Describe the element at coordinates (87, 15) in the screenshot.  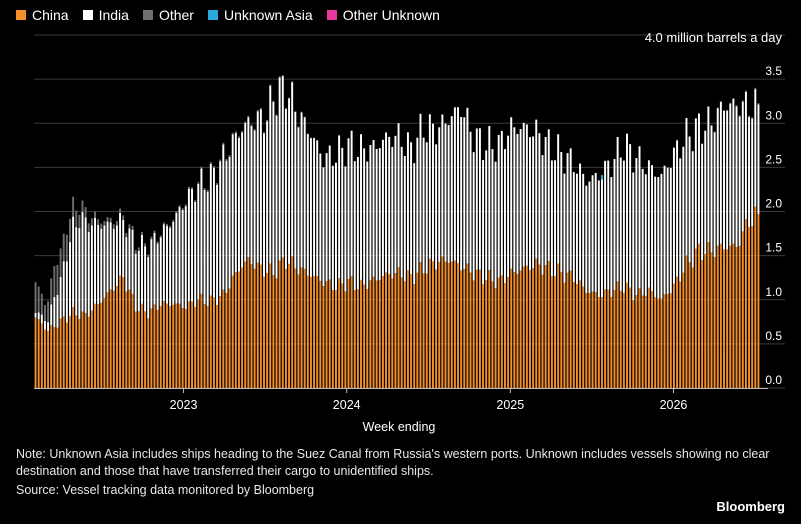
I see `legend-swatch-india` at that location.